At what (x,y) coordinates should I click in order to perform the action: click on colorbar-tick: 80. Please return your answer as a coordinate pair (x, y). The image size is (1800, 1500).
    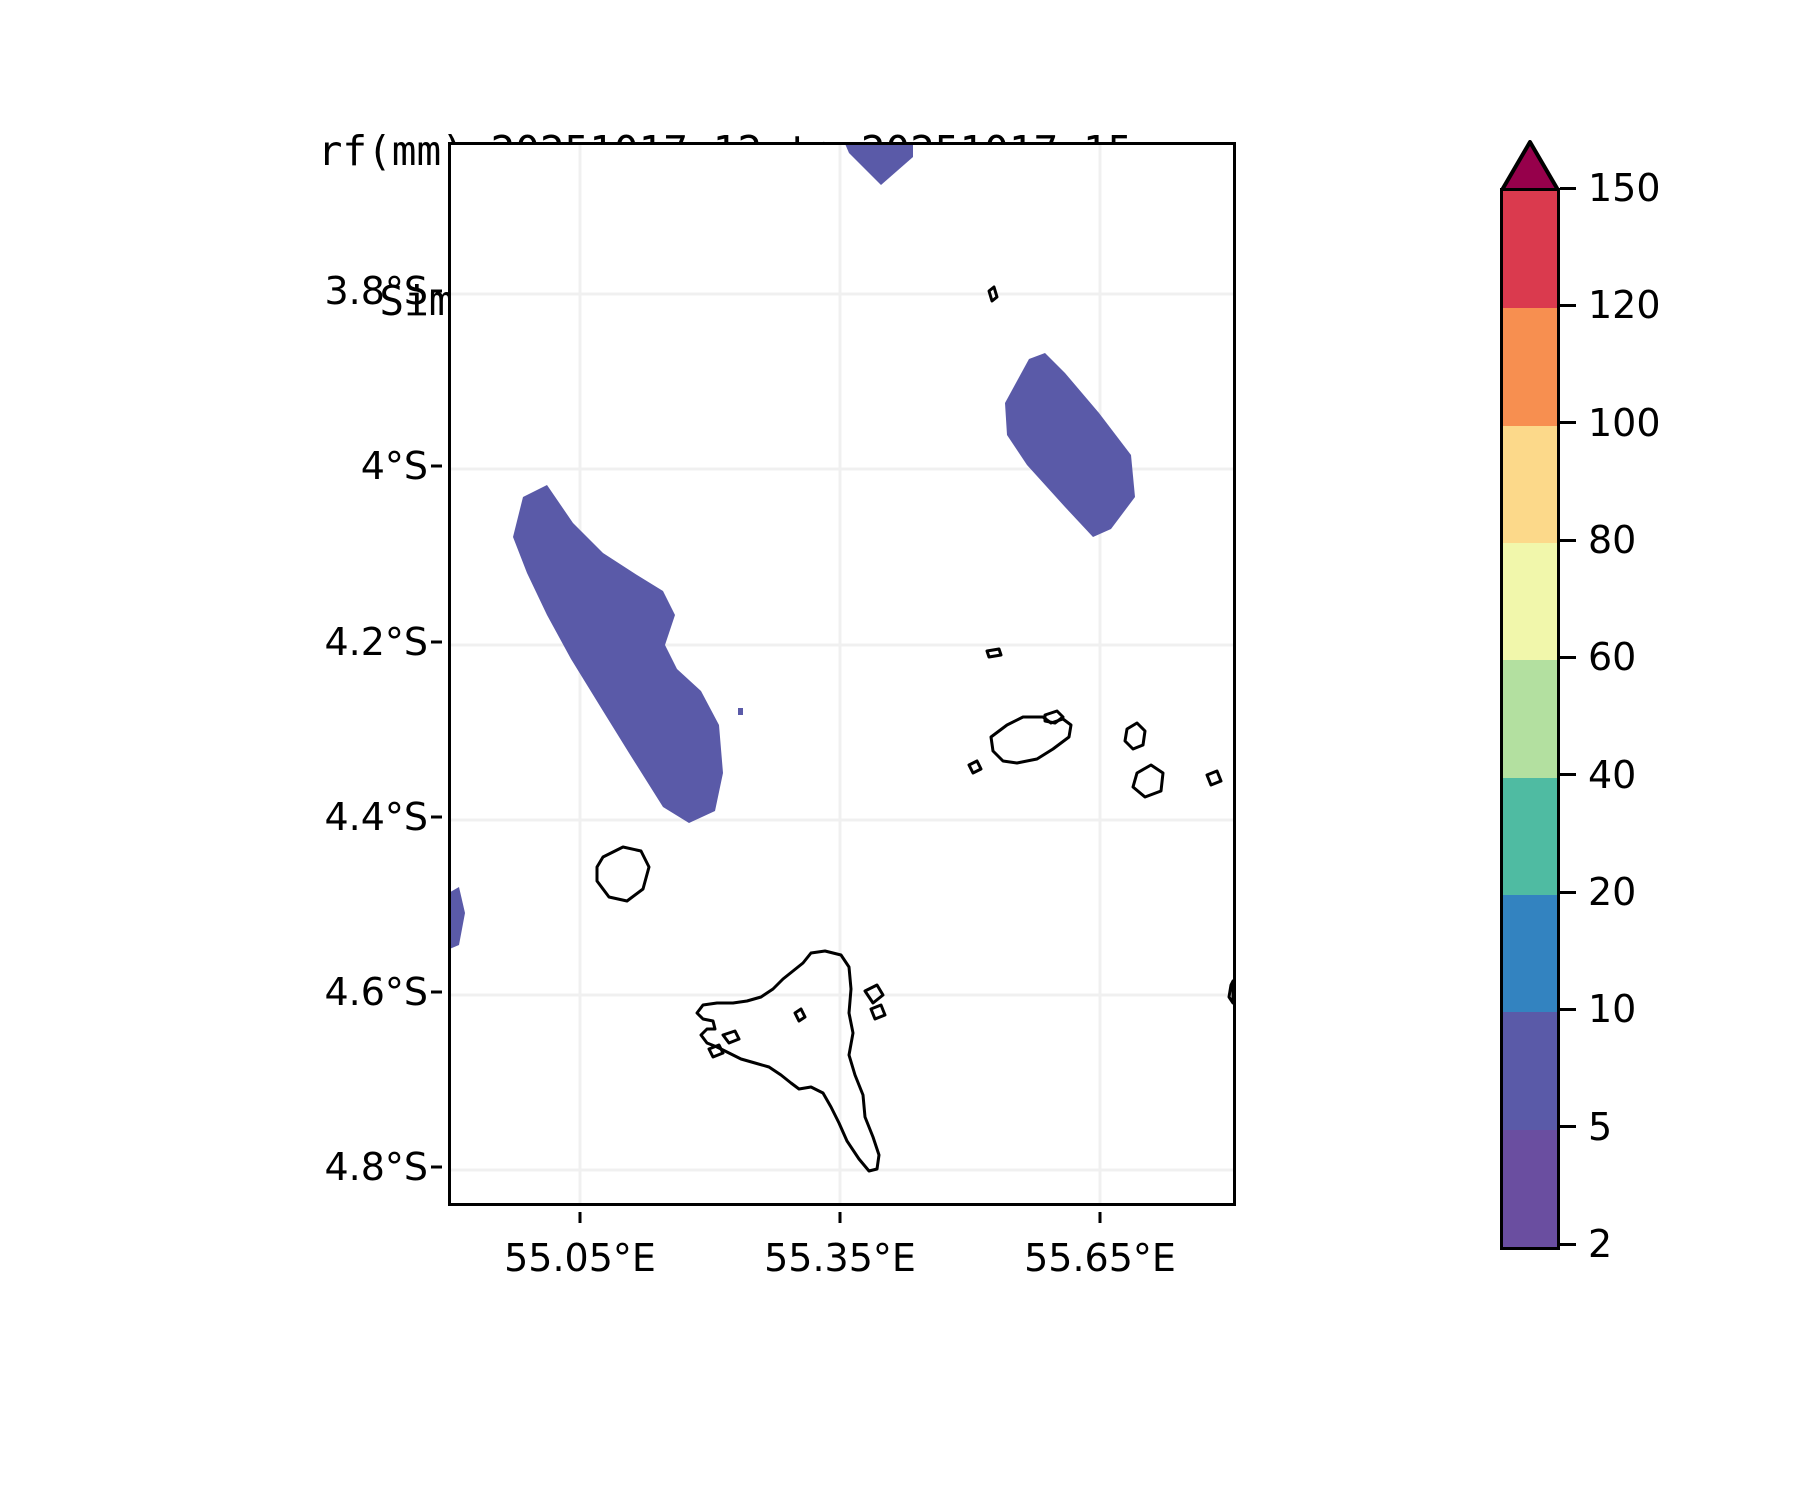
    Looking at the image, I should click on (1598, 540).